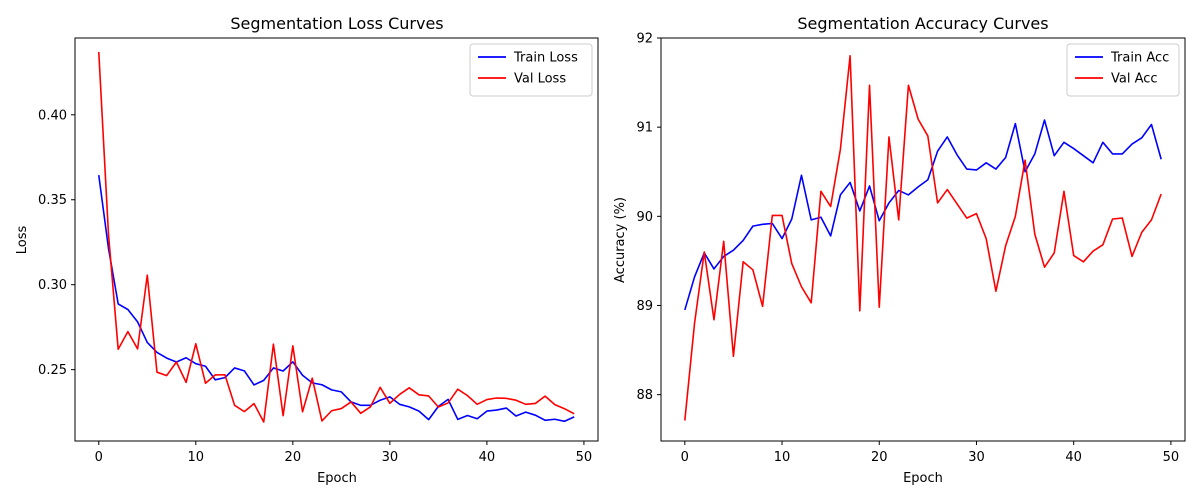 The image size is (1200, 500). Describe the element at coordinates (644, 39) in the screenshot. I see `accuracy-chart-ytick-label: 92` at that location.